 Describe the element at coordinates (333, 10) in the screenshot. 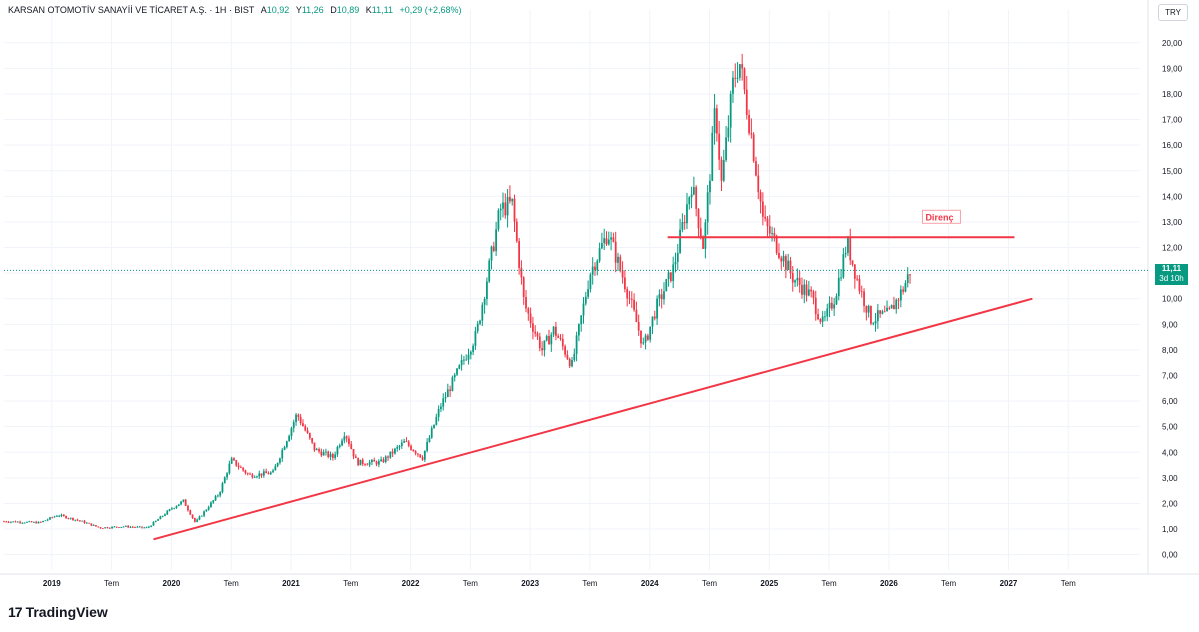

I see `low-label: D` at that location.